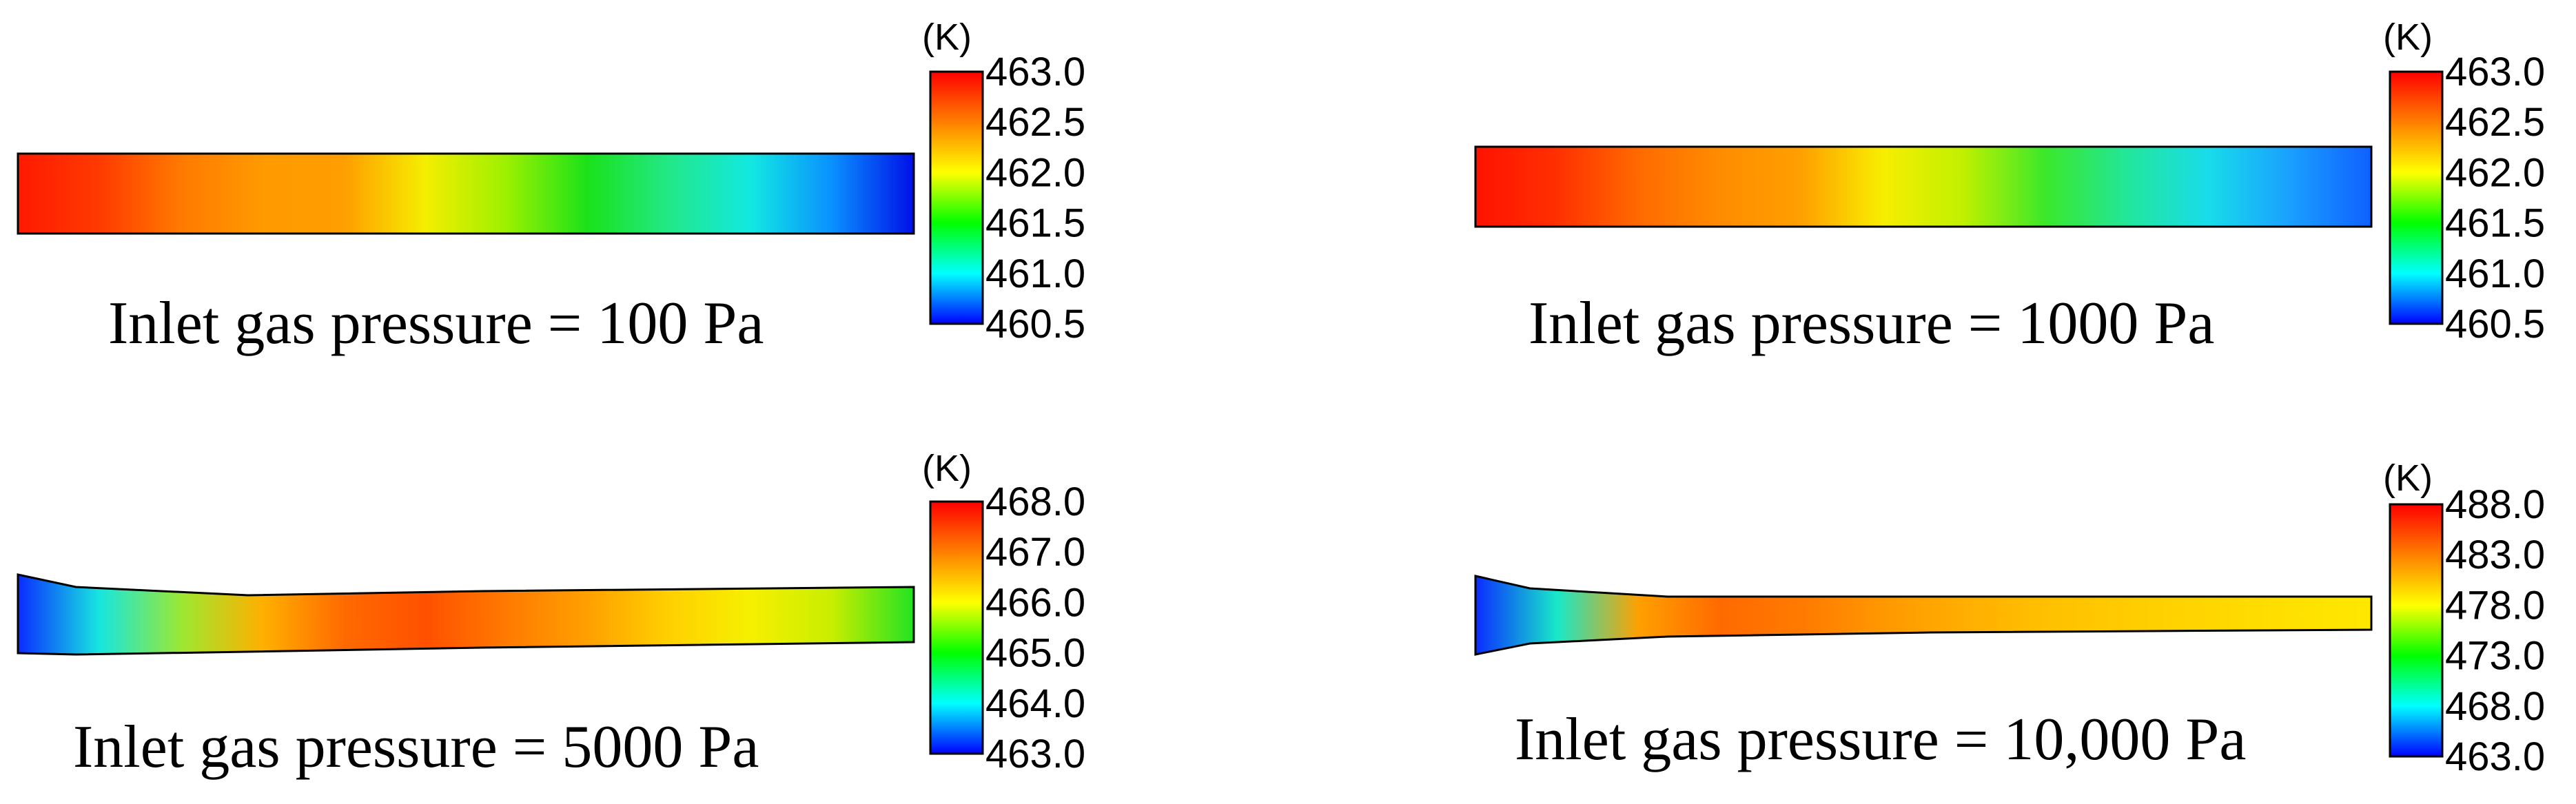 This screenshot has height=804, width=2576. I want to click on colorbar-tick-label: 473.0, so click(2495, 657).